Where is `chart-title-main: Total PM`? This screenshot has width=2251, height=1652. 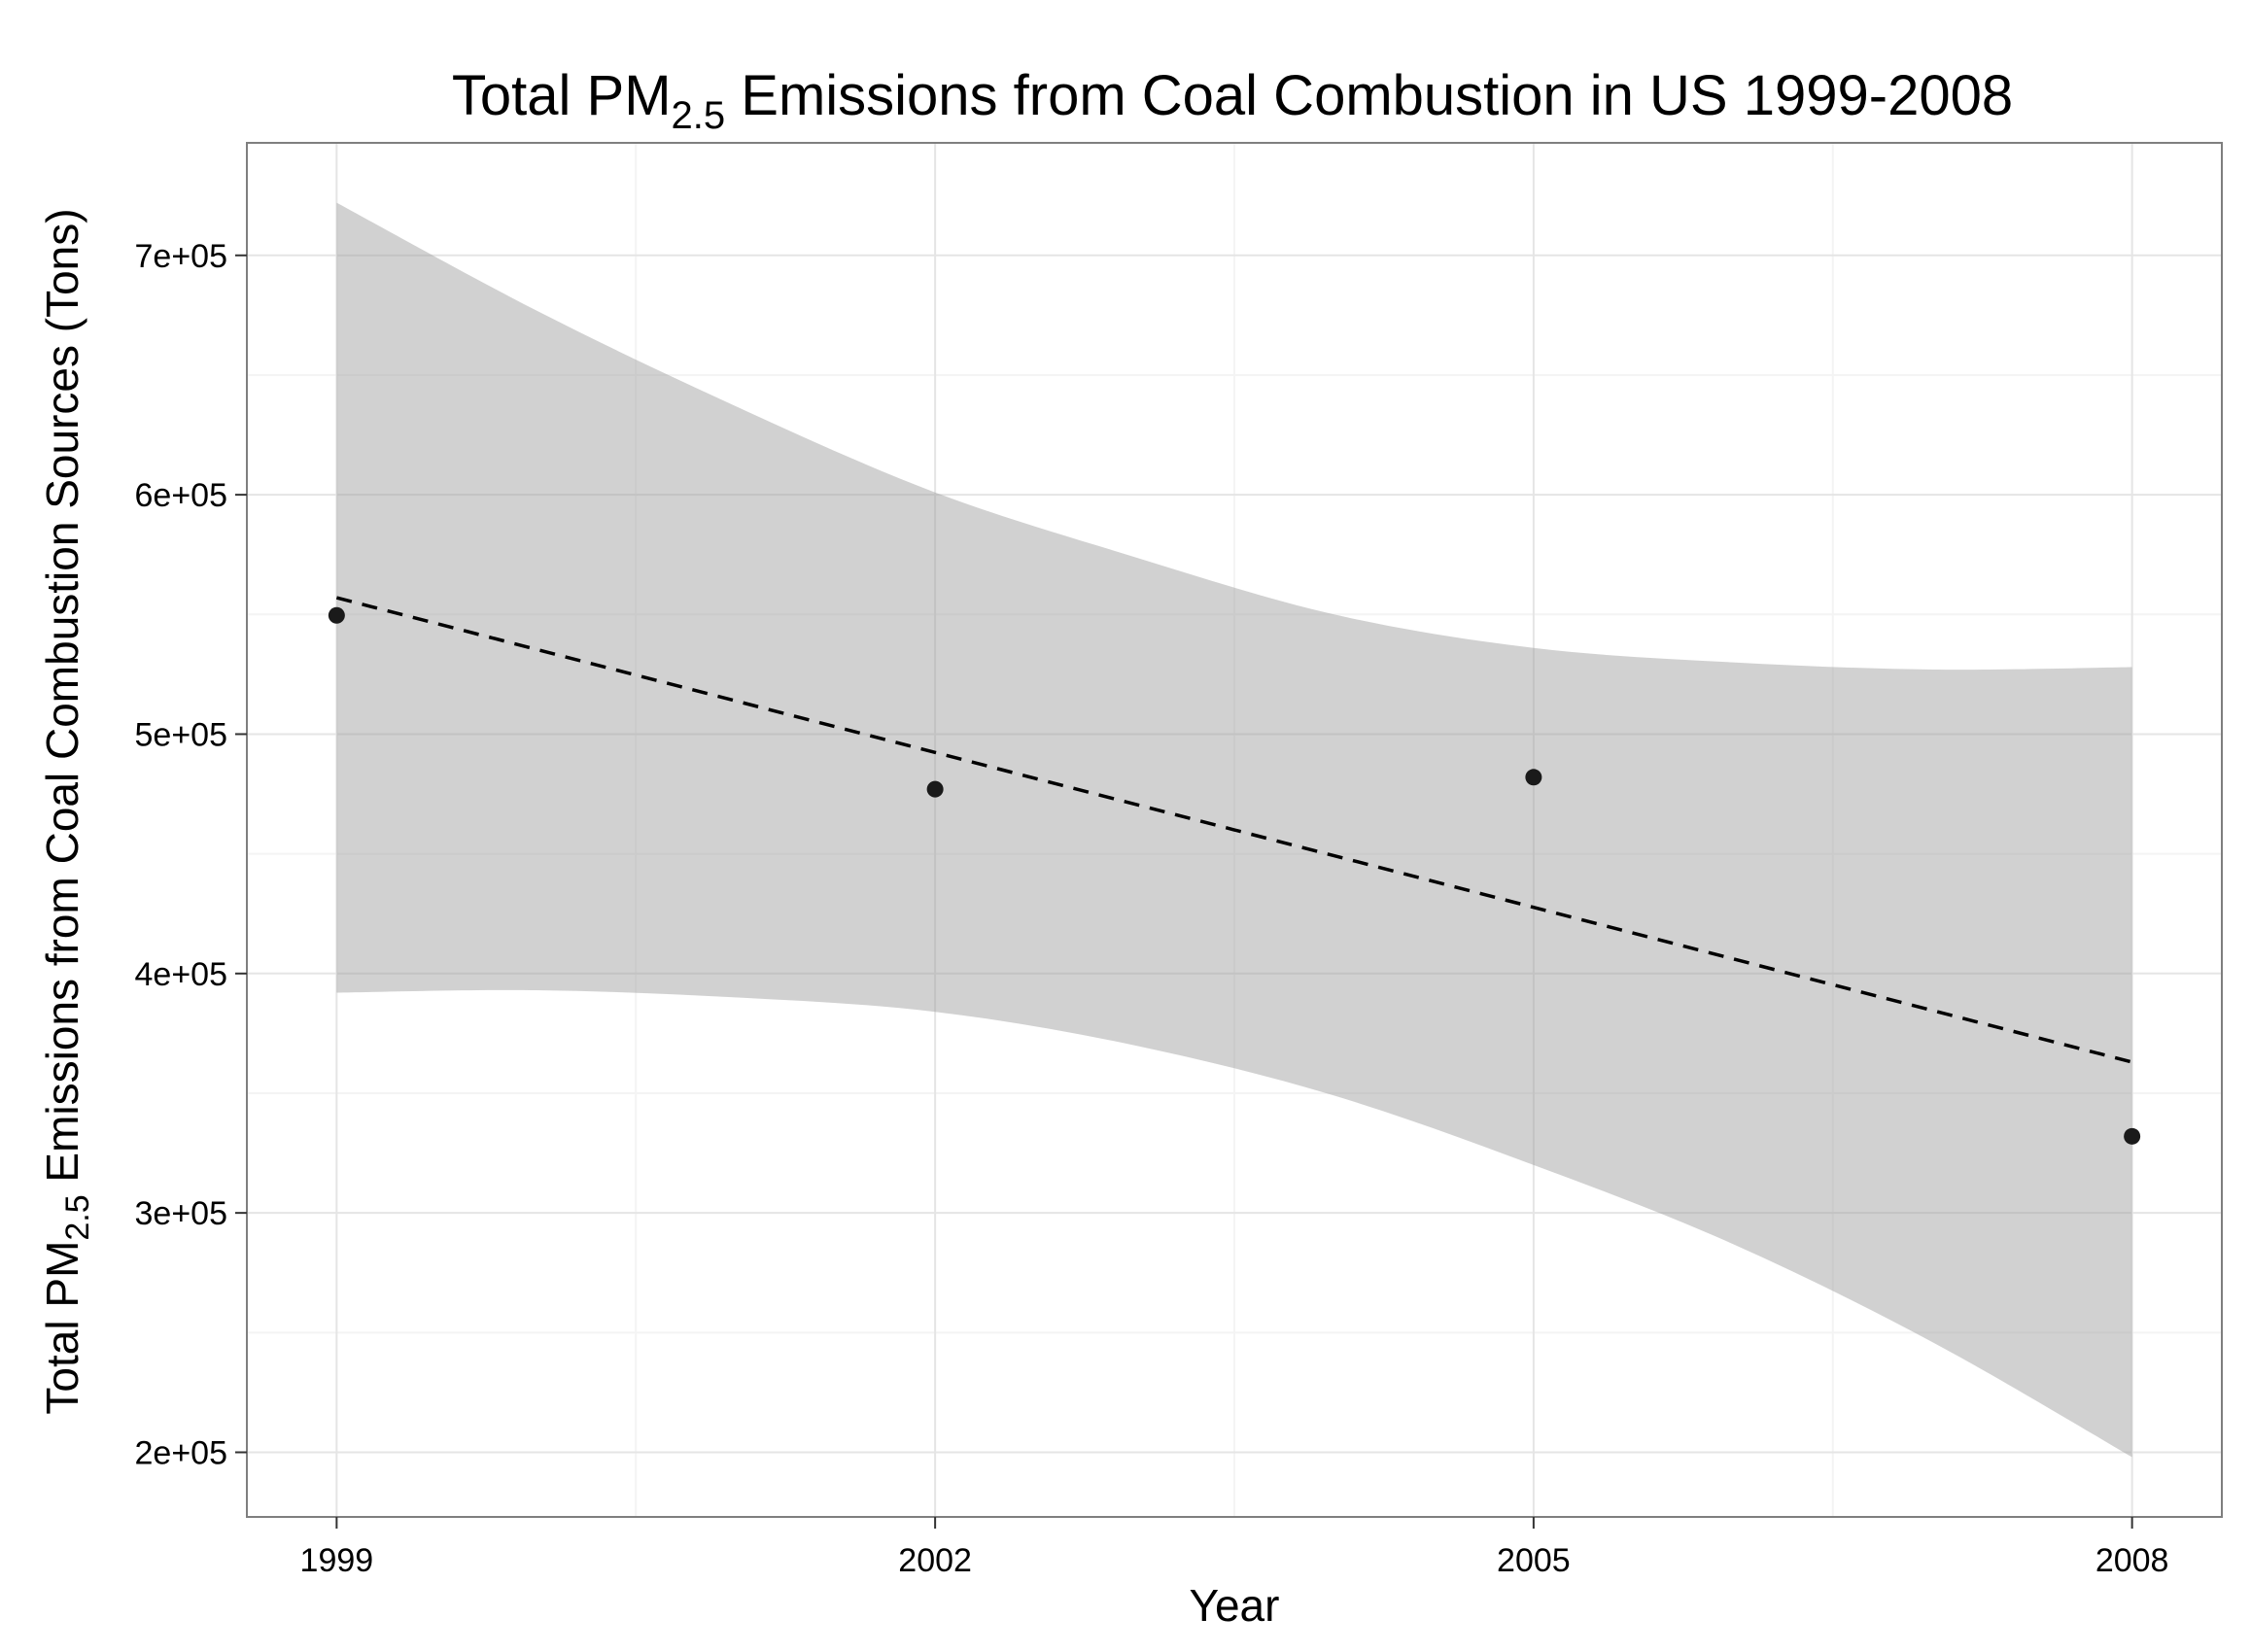 chart-title-main: Total PM is located at coordinates (562, 96).